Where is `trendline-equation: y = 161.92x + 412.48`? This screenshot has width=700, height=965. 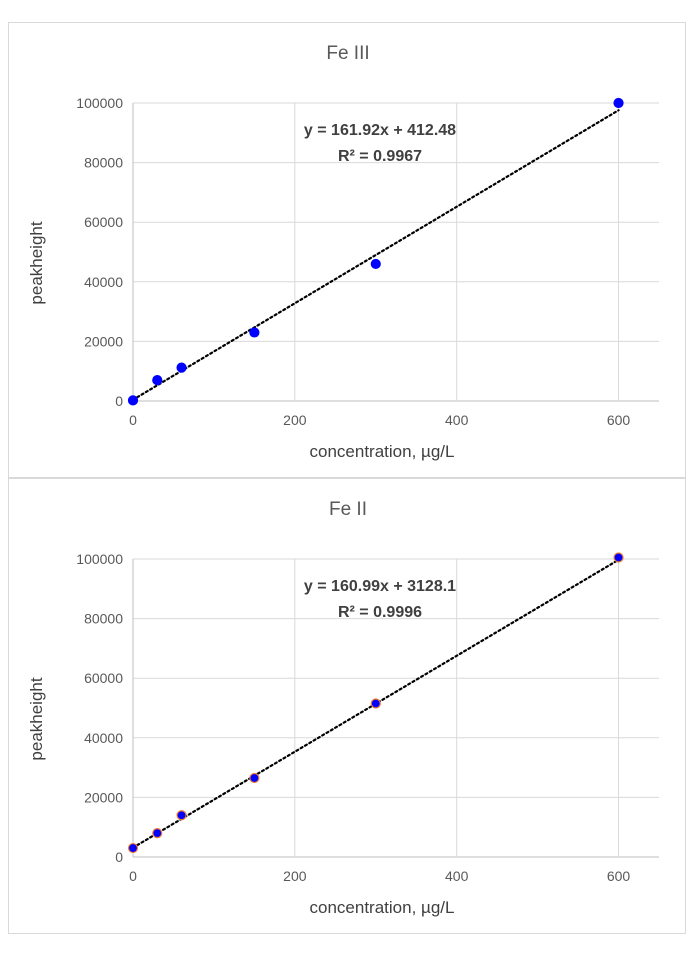
trendline-equation: y = 161.92x + 412.48 is located at coordinates (380, 130).